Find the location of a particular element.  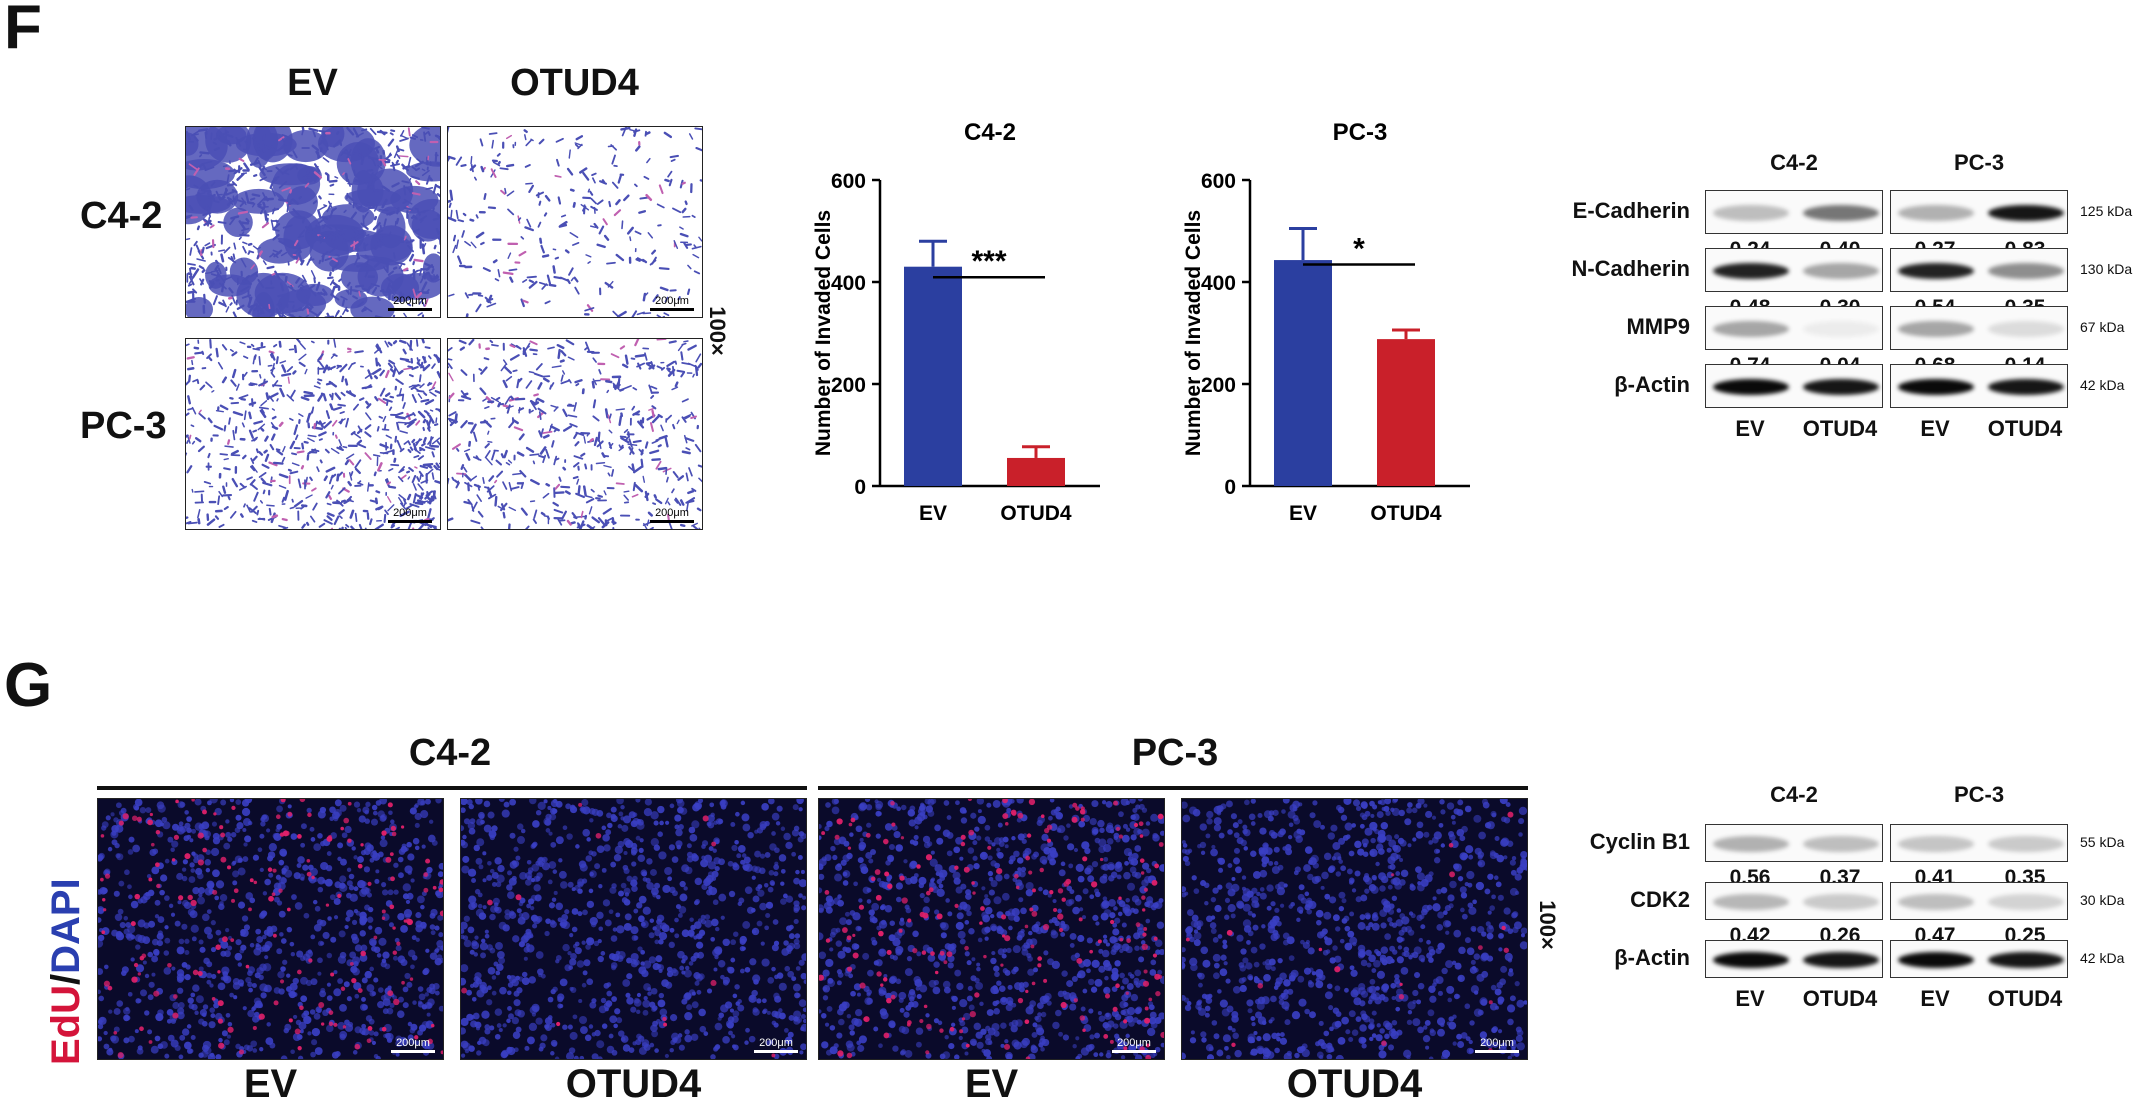

bar-ev is located at coordinates (1303, 373).